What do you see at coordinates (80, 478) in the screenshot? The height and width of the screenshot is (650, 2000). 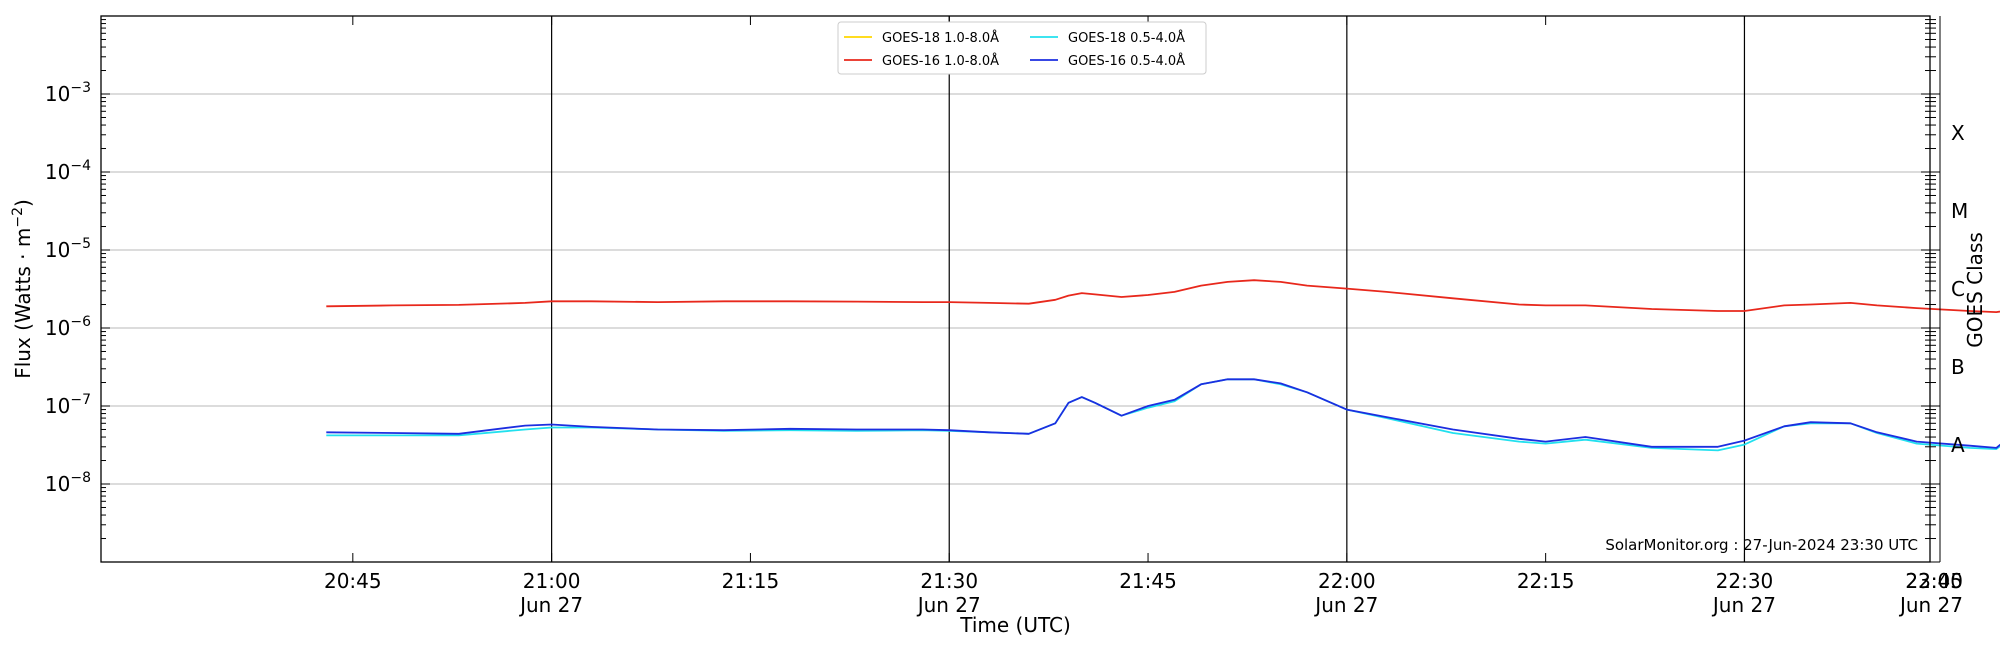 I see `y-tick-exponent: −8` at bounding box center [80, 478].